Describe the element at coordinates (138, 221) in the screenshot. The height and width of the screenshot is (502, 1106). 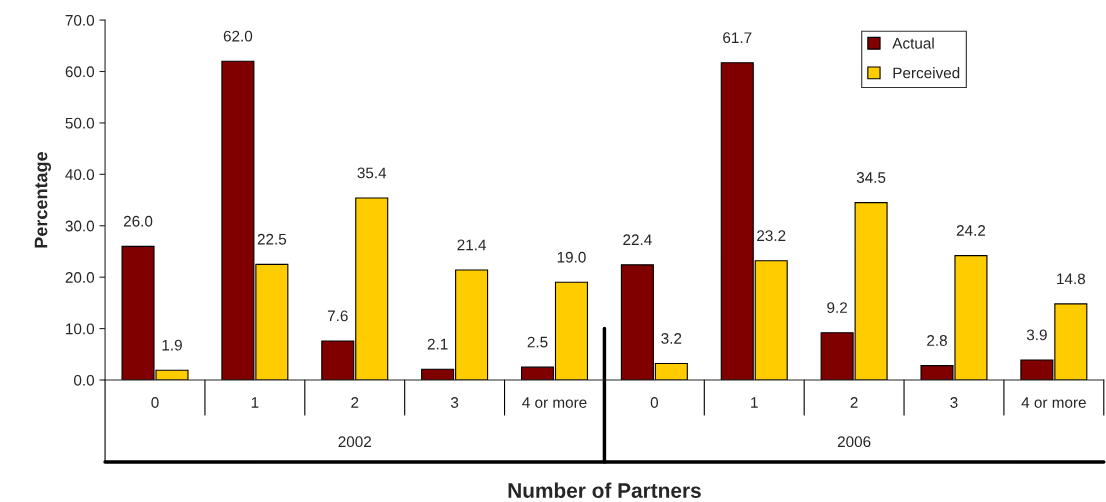
I see `data-label: 26.0` at that location.